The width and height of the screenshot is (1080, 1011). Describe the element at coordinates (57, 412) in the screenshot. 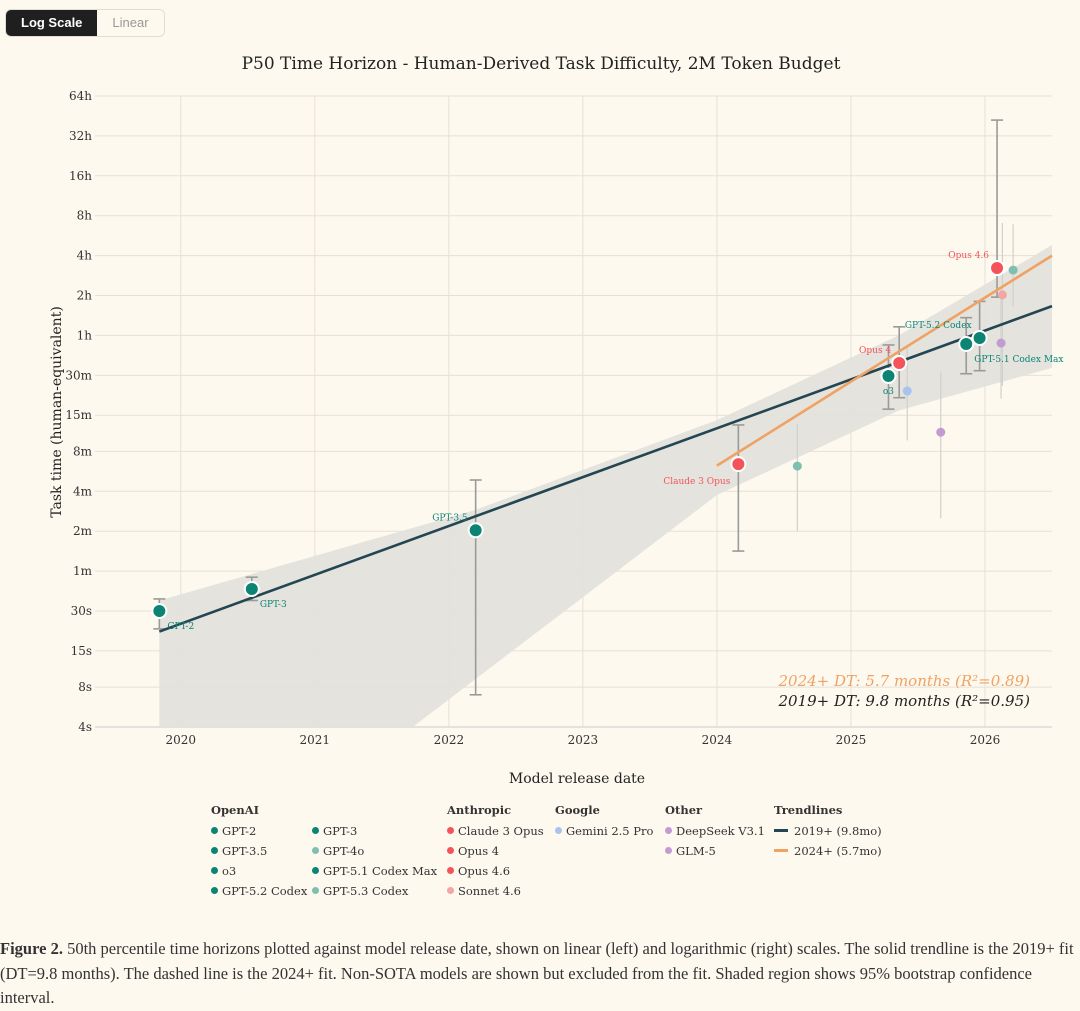

I see `y-axis-label: Task time (human-equivalent)` at that location.